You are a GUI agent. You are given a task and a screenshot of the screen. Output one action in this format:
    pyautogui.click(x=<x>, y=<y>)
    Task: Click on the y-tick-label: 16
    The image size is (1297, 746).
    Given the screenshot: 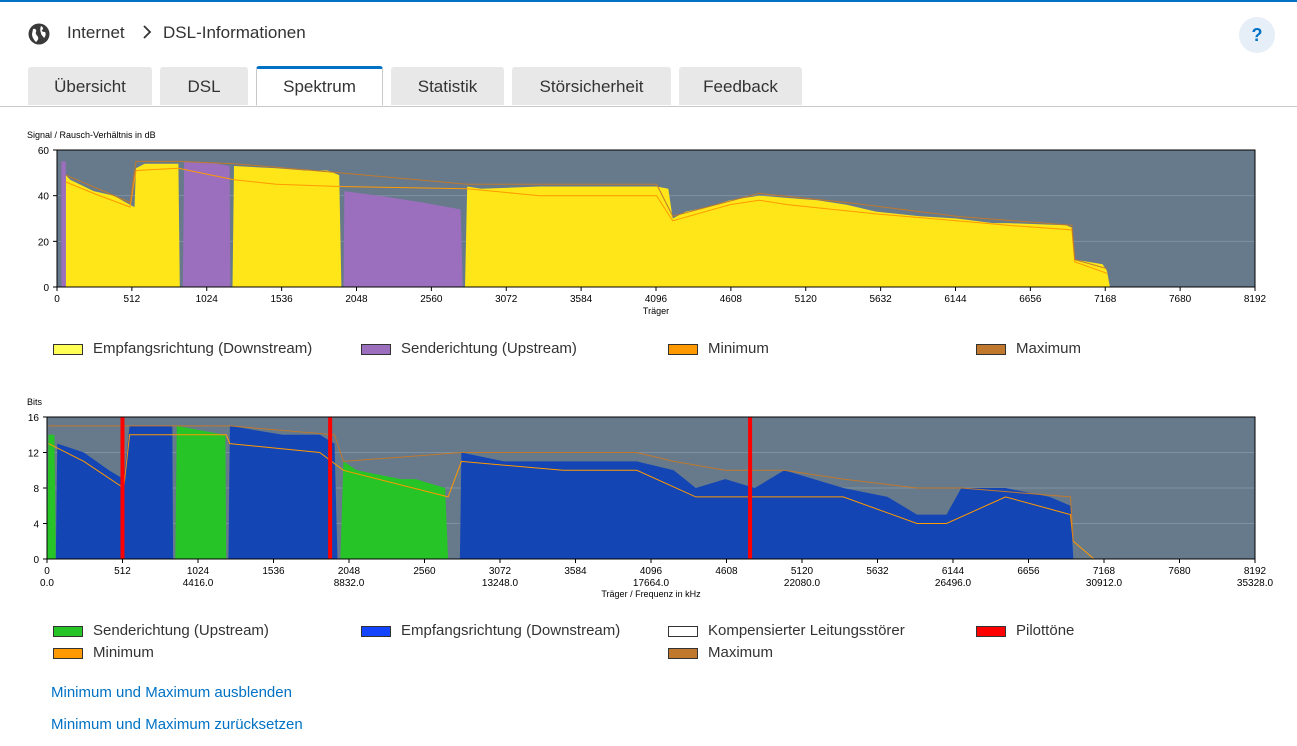 What is the action you would take?
    pyautogui.click(x=34, y=418)
    